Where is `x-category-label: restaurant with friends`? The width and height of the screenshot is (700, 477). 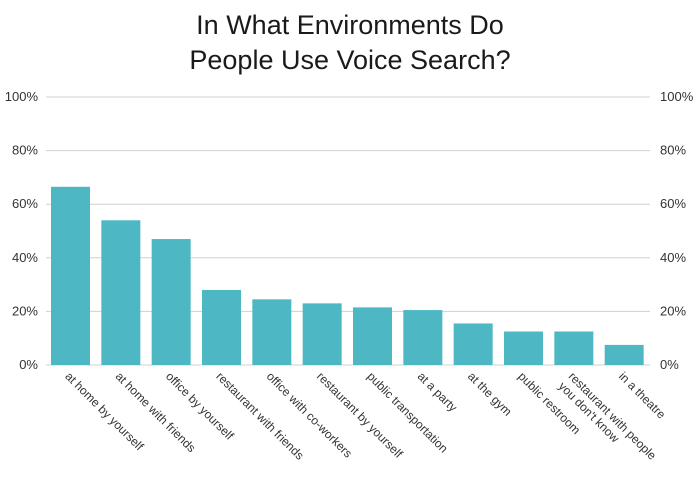 x-category-label: restaurant with friends is located at coordinates (259, 415).